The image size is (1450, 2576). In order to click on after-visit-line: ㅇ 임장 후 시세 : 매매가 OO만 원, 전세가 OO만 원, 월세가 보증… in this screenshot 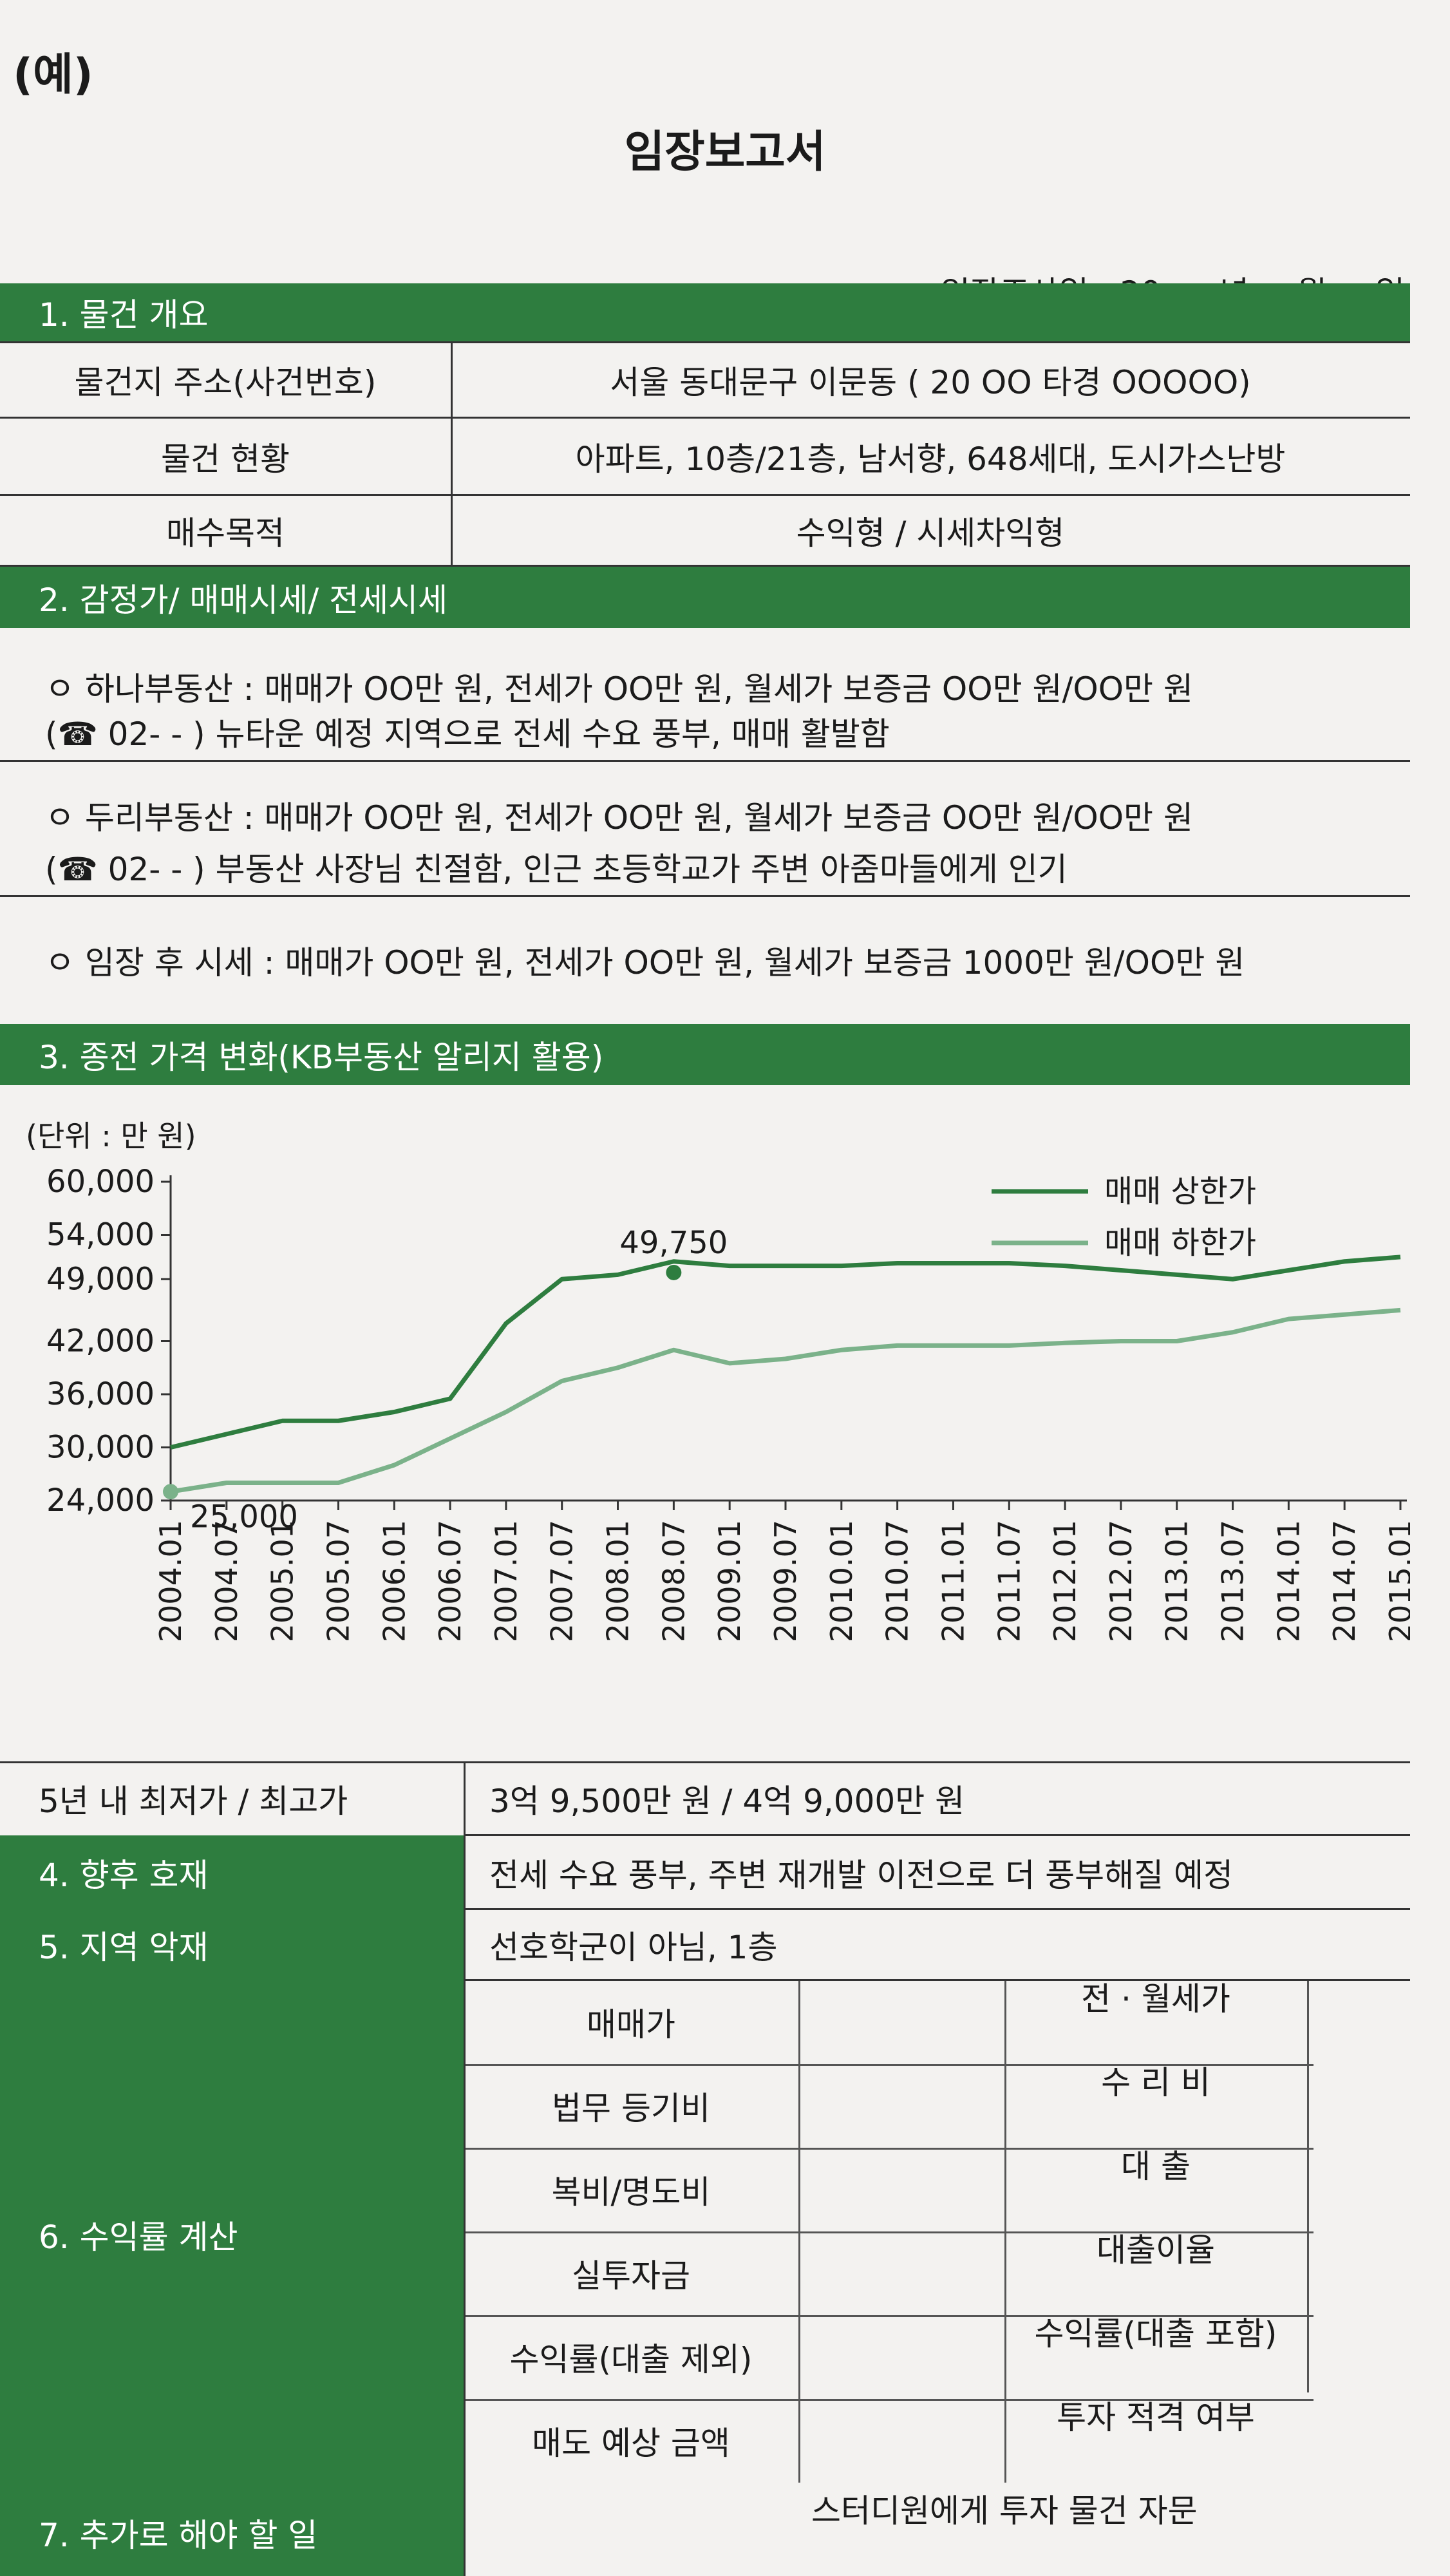, I will do `click(645, 963)`.